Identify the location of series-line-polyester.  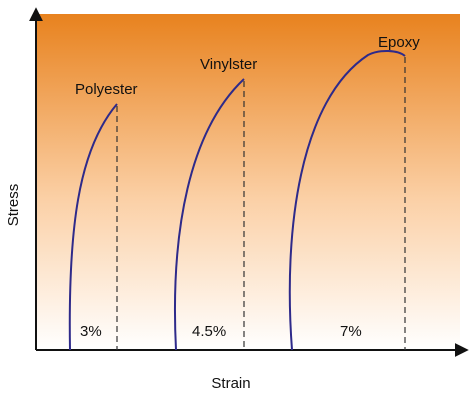
(93, 227).